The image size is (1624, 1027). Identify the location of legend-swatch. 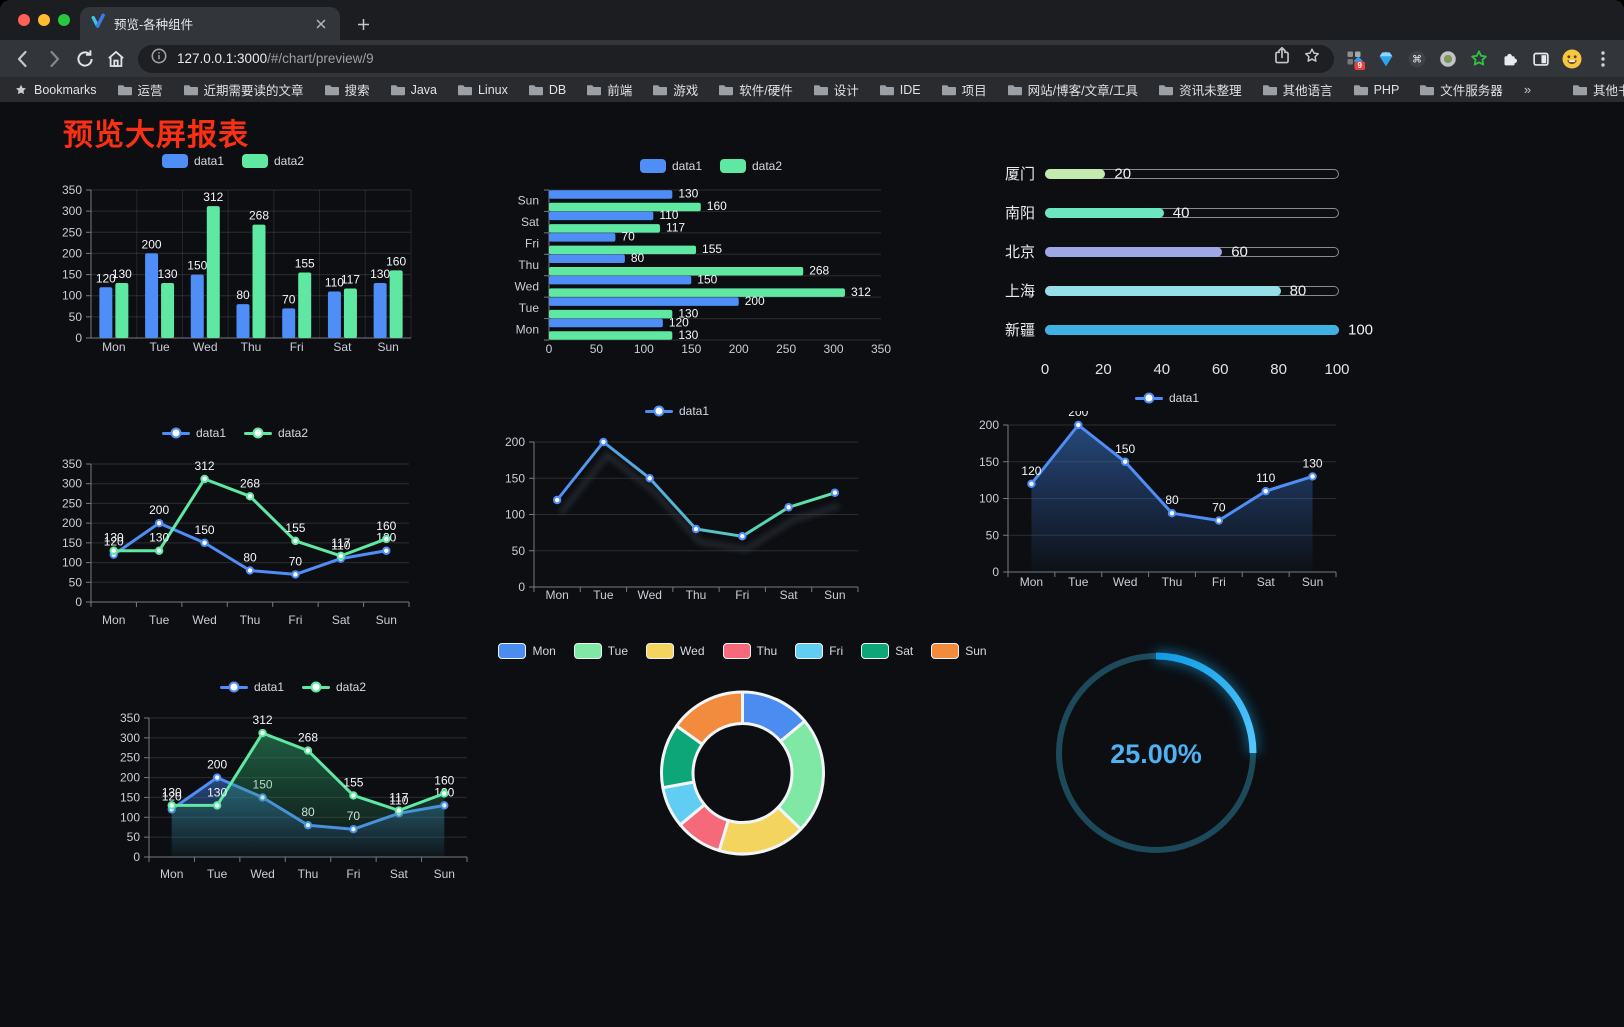
(652, 166).